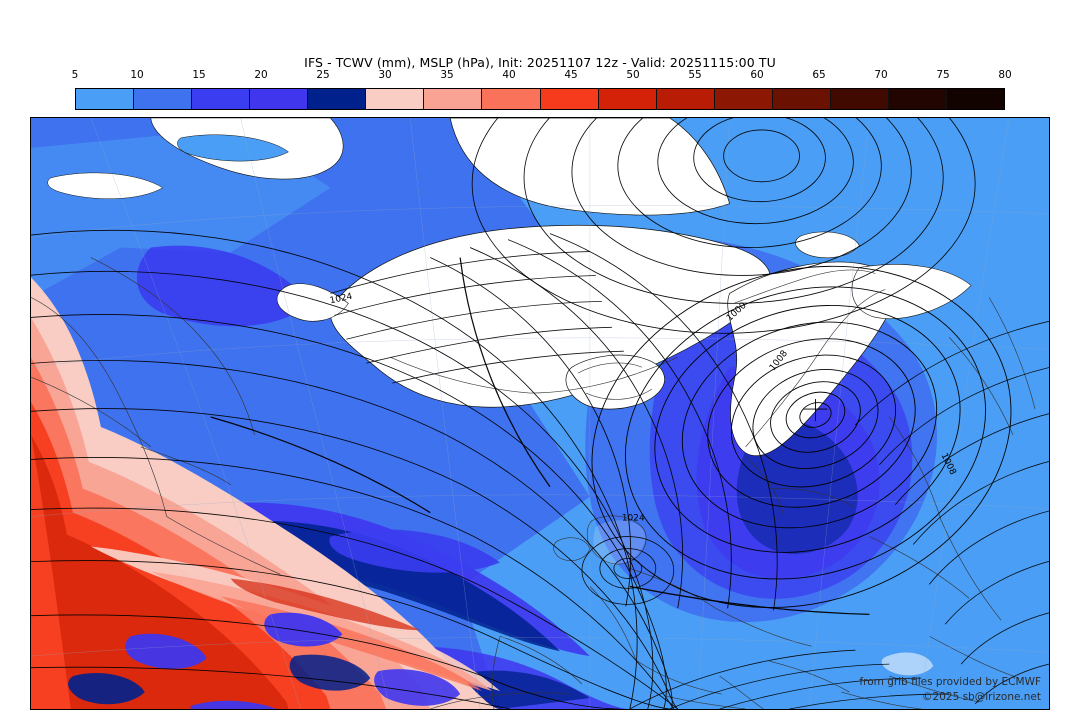 The height and width of the screenshot is (718, 1080). Describe the element at coordinates (571, 75) in the screenshot. I see `colorbar-tick-label: 45` at that location.